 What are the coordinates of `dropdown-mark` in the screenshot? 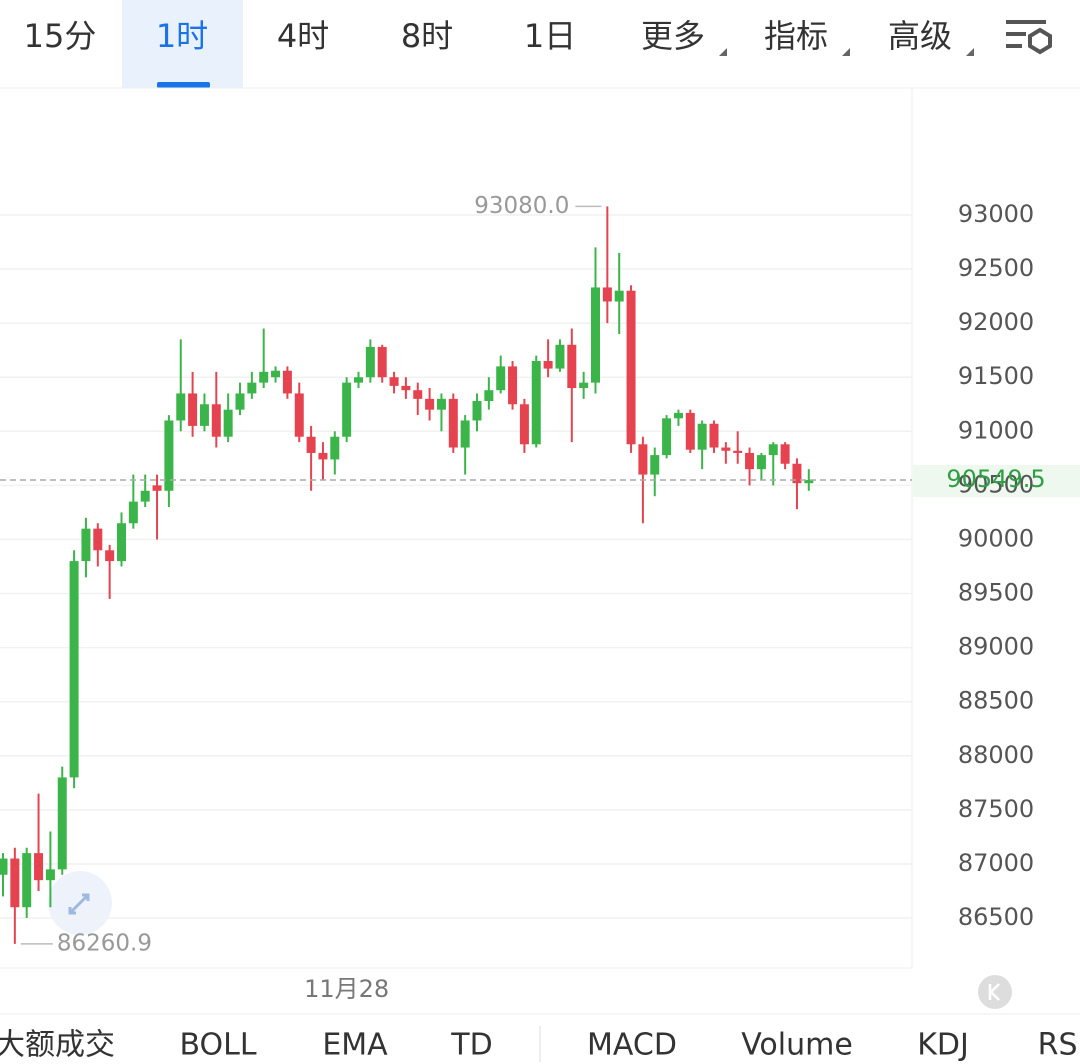 It's located at (846, 52).